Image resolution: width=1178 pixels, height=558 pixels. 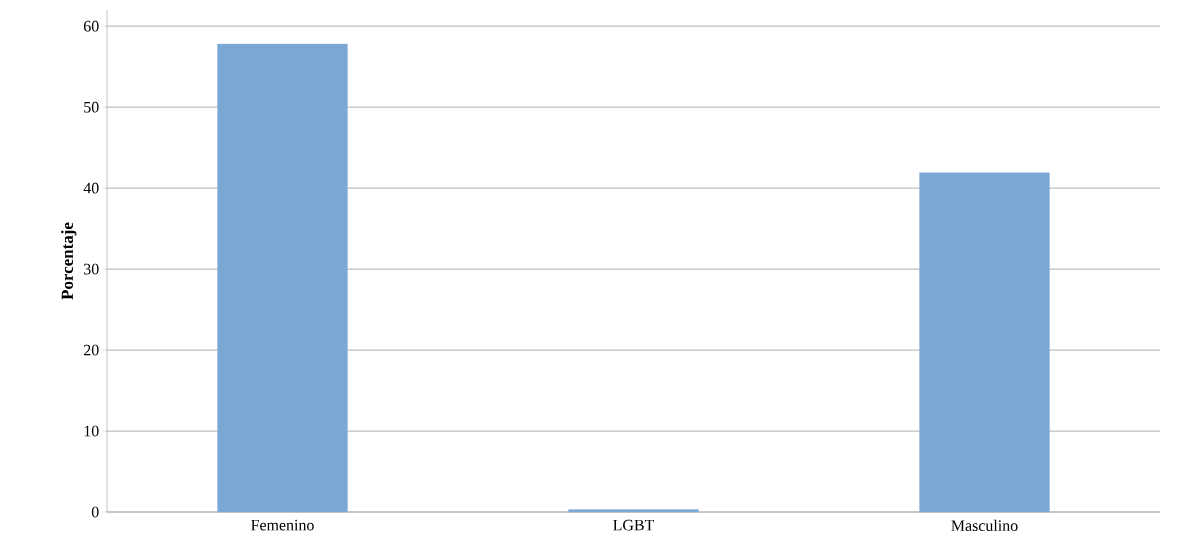 What do you see at coordinates (634, 525) in the screenshot?
I see `x-tick-label: LGBT` at bounding box center [634, 525].